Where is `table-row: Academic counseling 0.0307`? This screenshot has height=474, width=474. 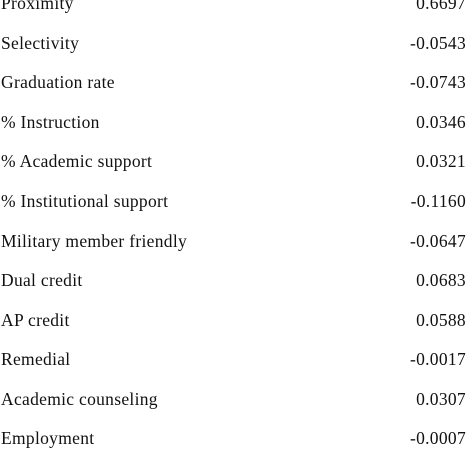
table-row: Academic counseling 0.0307 is located at coordinates (237, 401).